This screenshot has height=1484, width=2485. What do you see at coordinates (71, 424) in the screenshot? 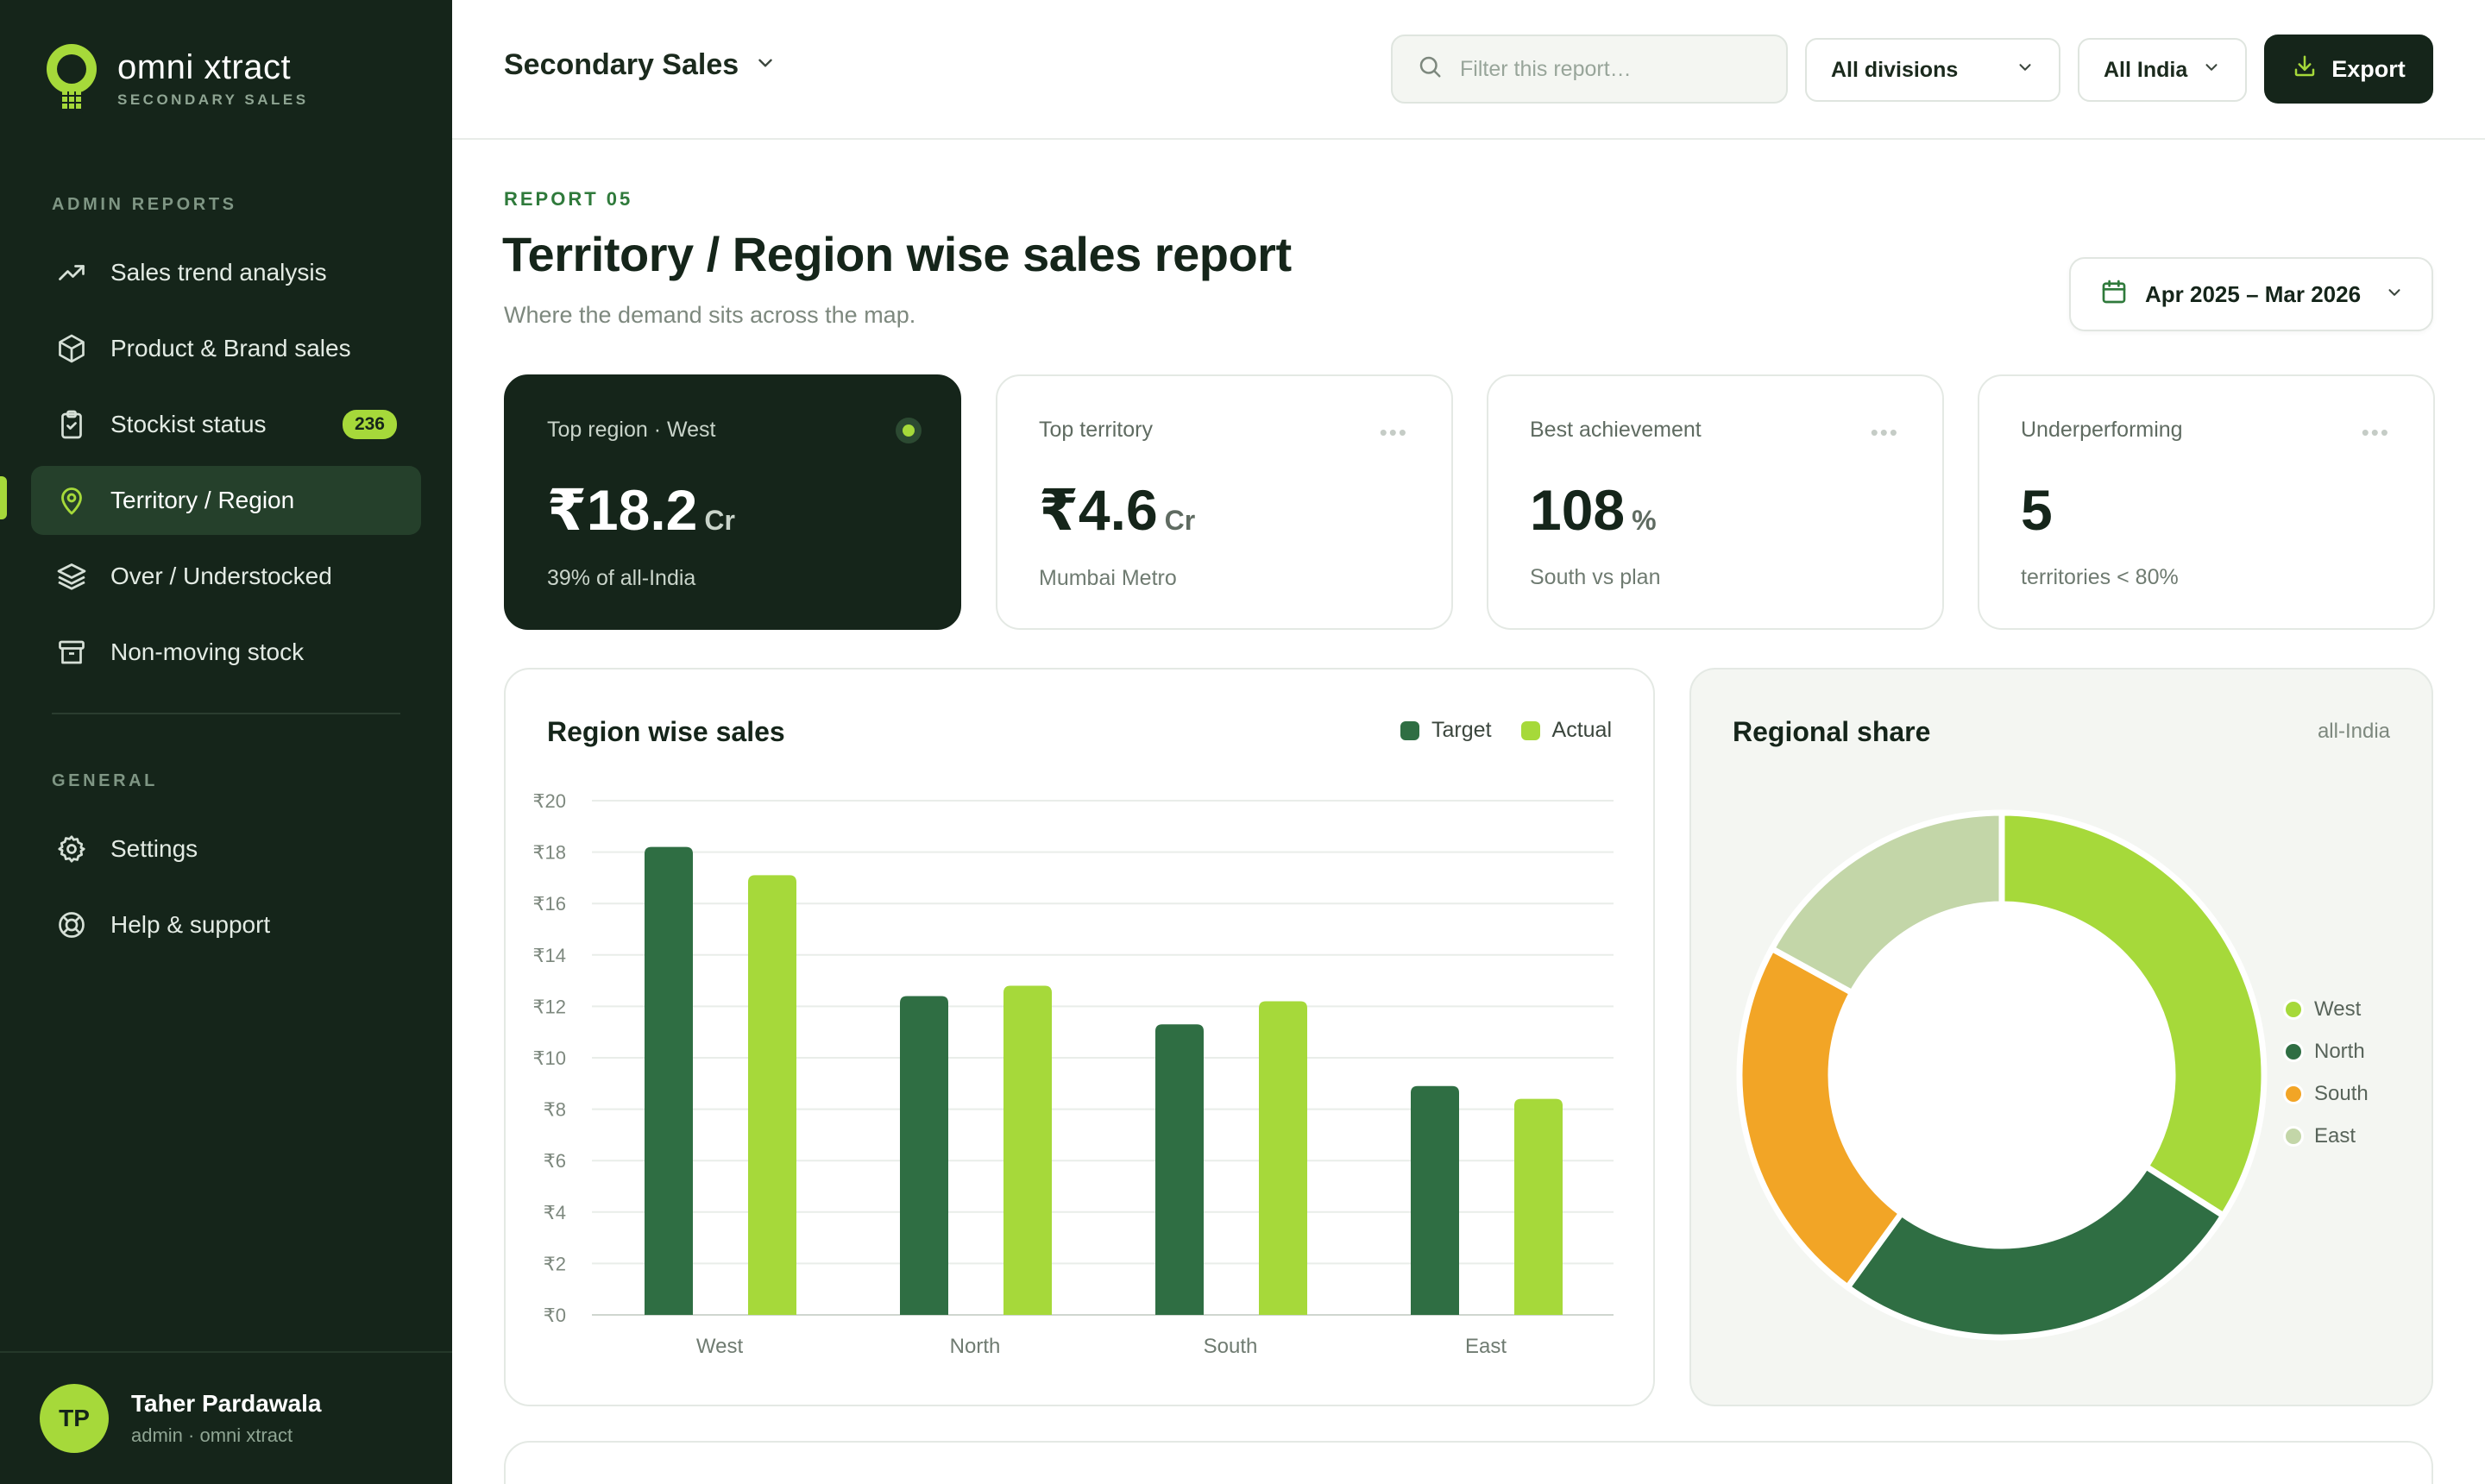
I see `clipboard-icon` at bounding box center [71, 424].